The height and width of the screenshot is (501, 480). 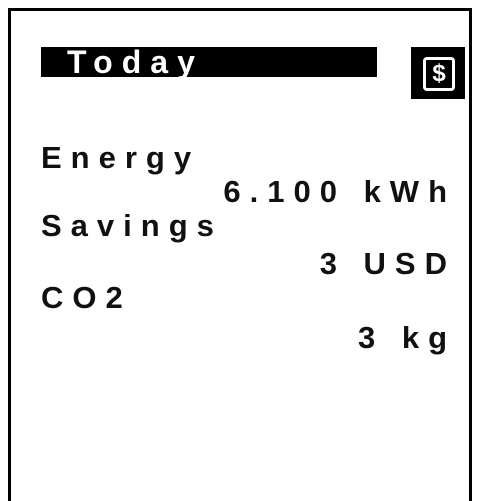 I want to click on row-label: CO2, so click(x=86, y=297).